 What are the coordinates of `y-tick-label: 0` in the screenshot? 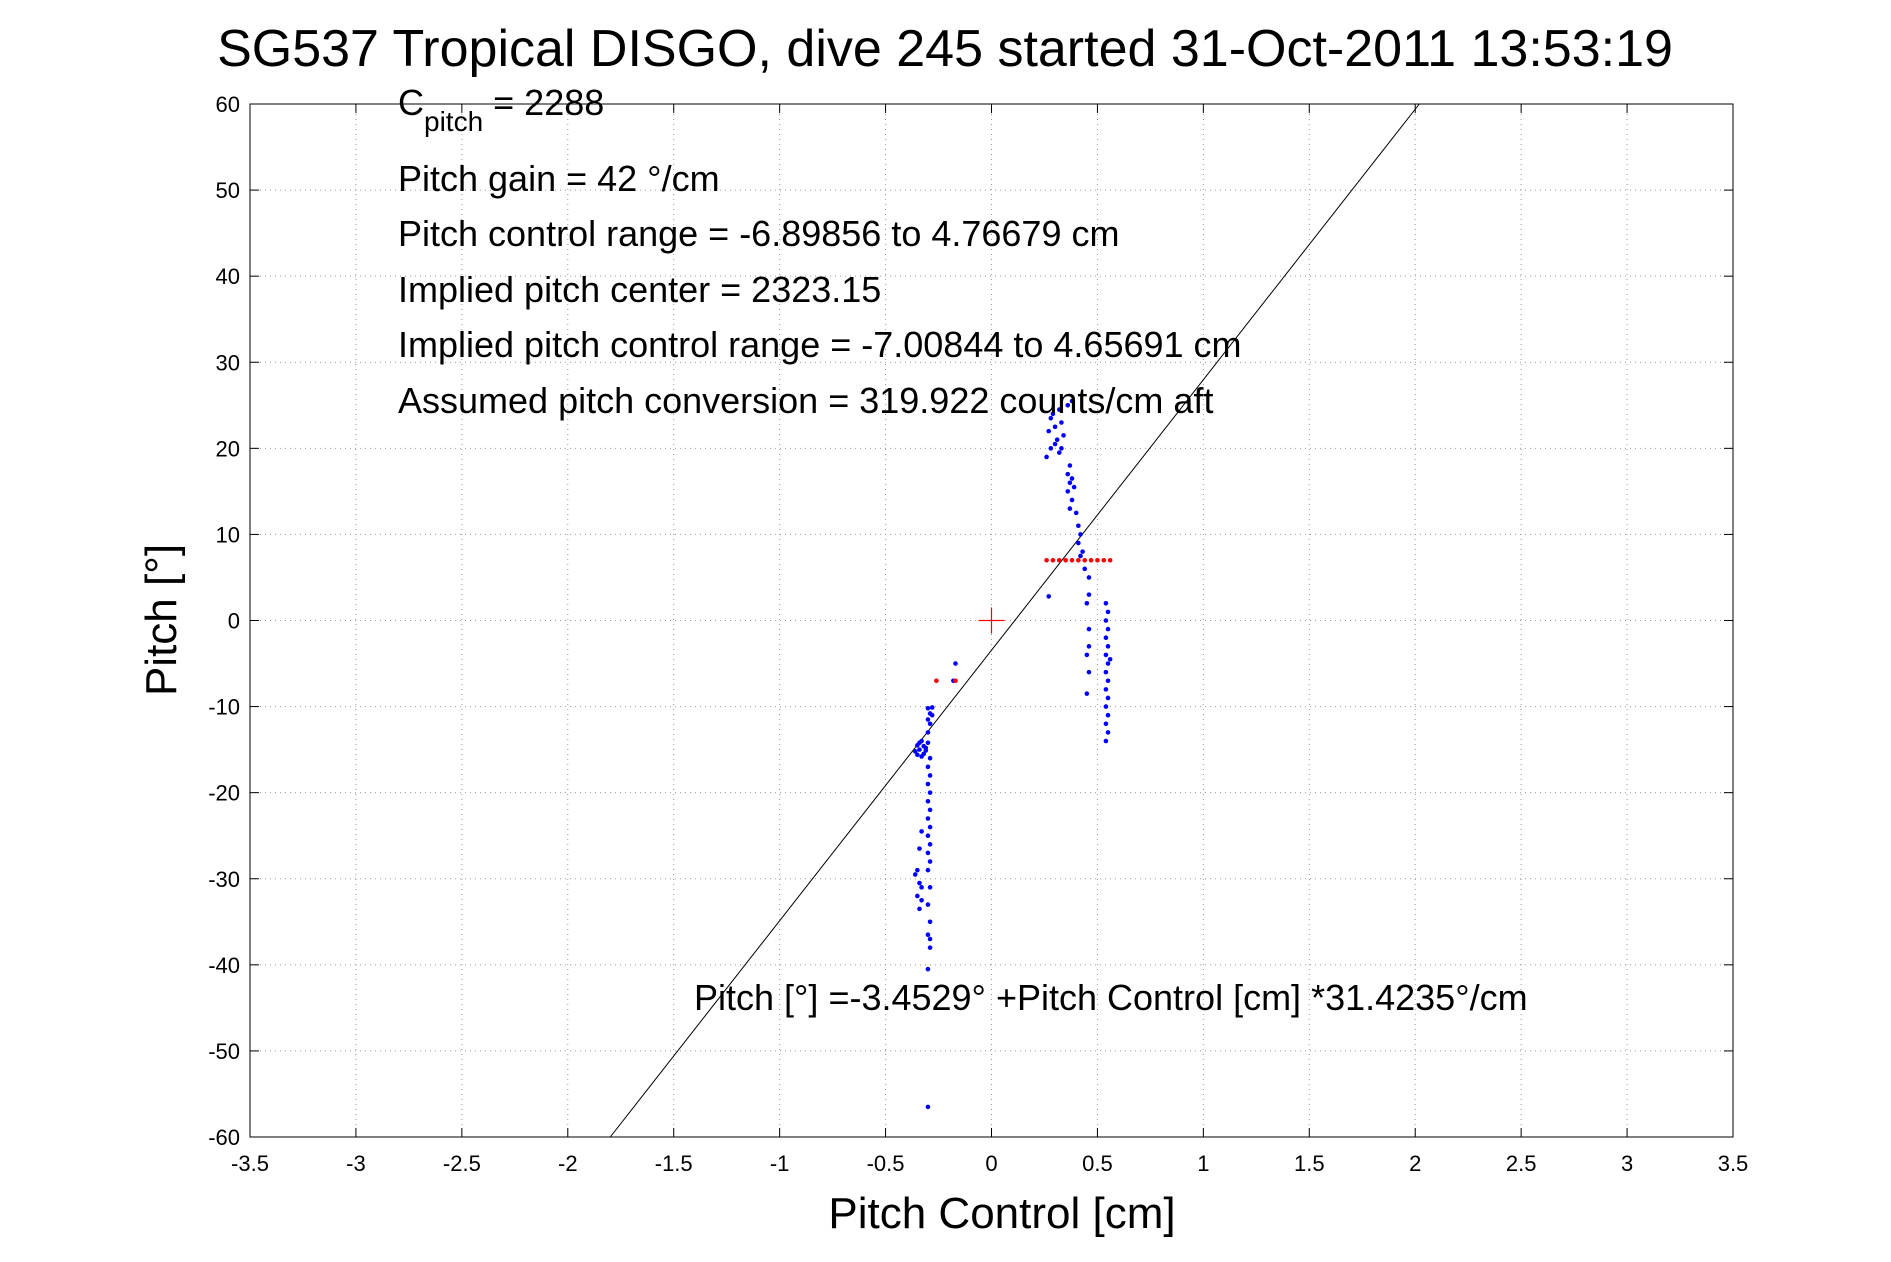 It's located at (234, 621).